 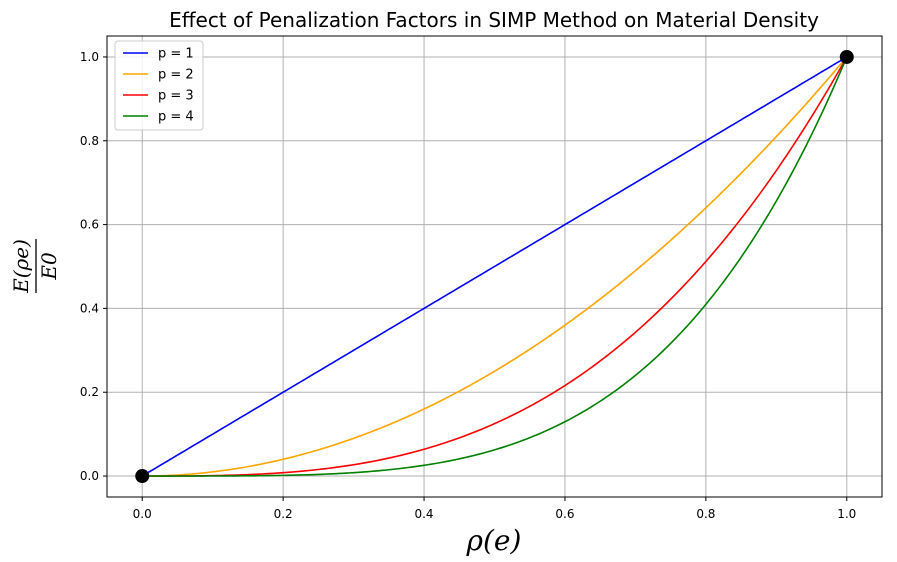 I want to click on y-tick-label: 0.0, so click(x=89, y=476).